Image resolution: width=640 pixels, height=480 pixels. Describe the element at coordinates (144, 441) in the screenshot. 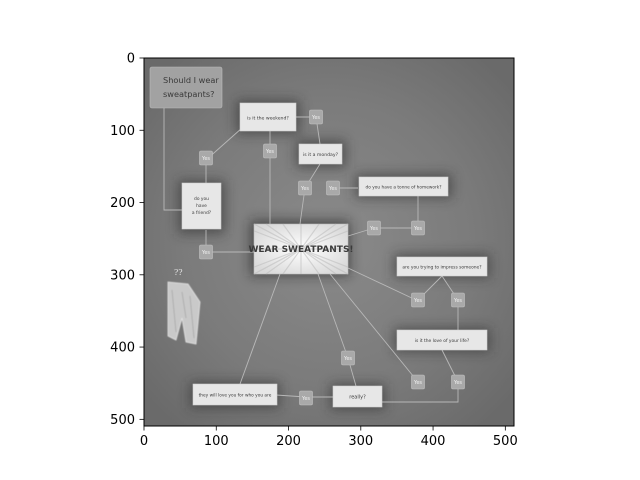

I see `x-tick-label: 0` at that location.